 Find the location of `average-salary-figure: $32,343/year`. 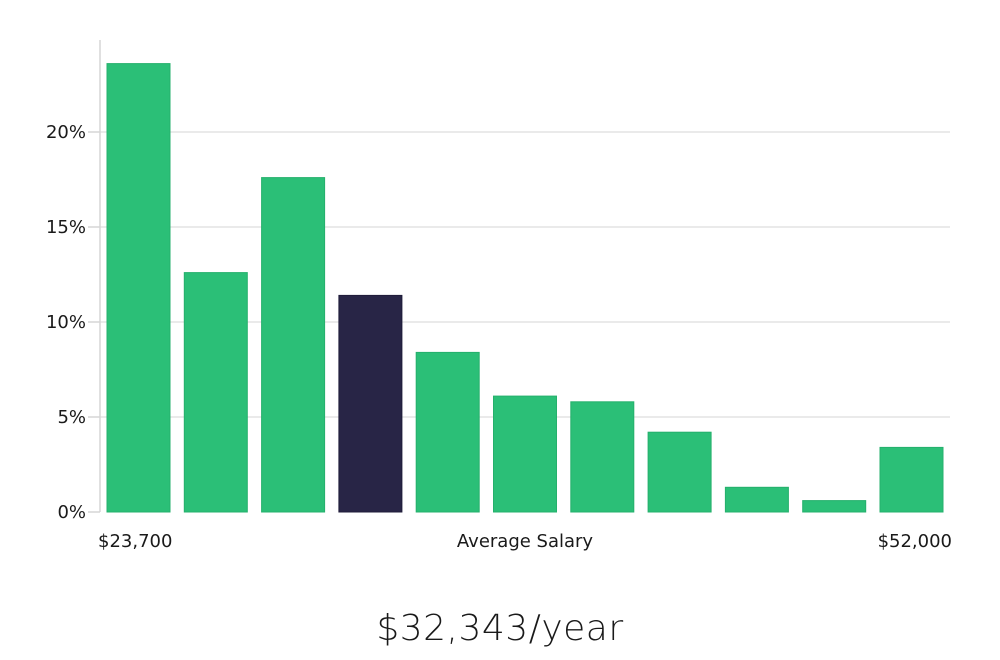

average-salary-figure: $32,343/year is located at coordinates (500, 628).